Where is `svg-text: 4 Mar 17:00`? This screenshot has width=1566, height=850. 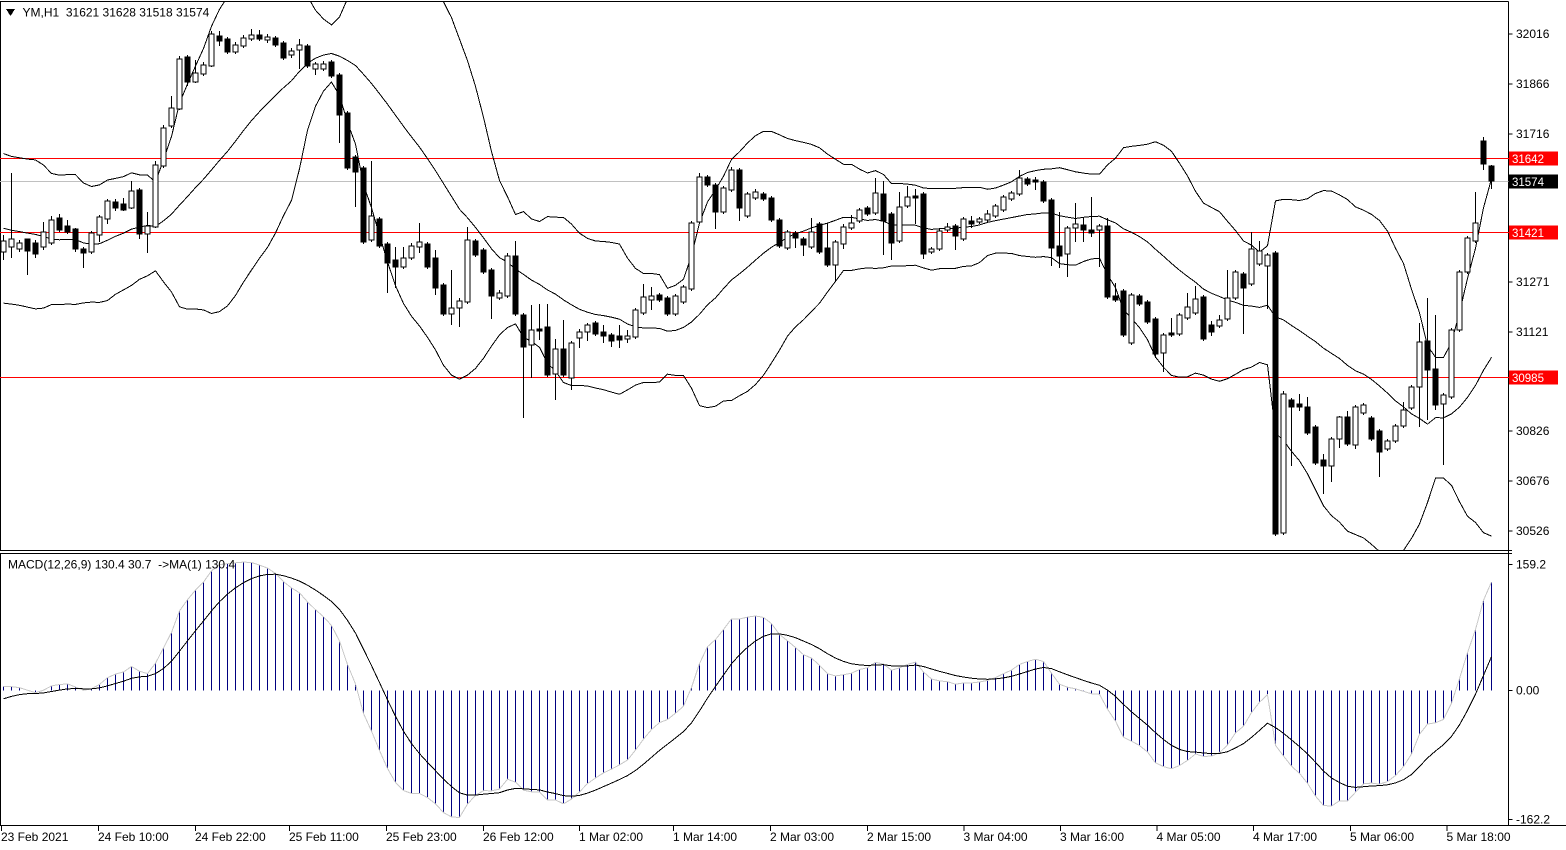
svg-text: 4 Mar 17:00 is located at coordinates (1285, 837).